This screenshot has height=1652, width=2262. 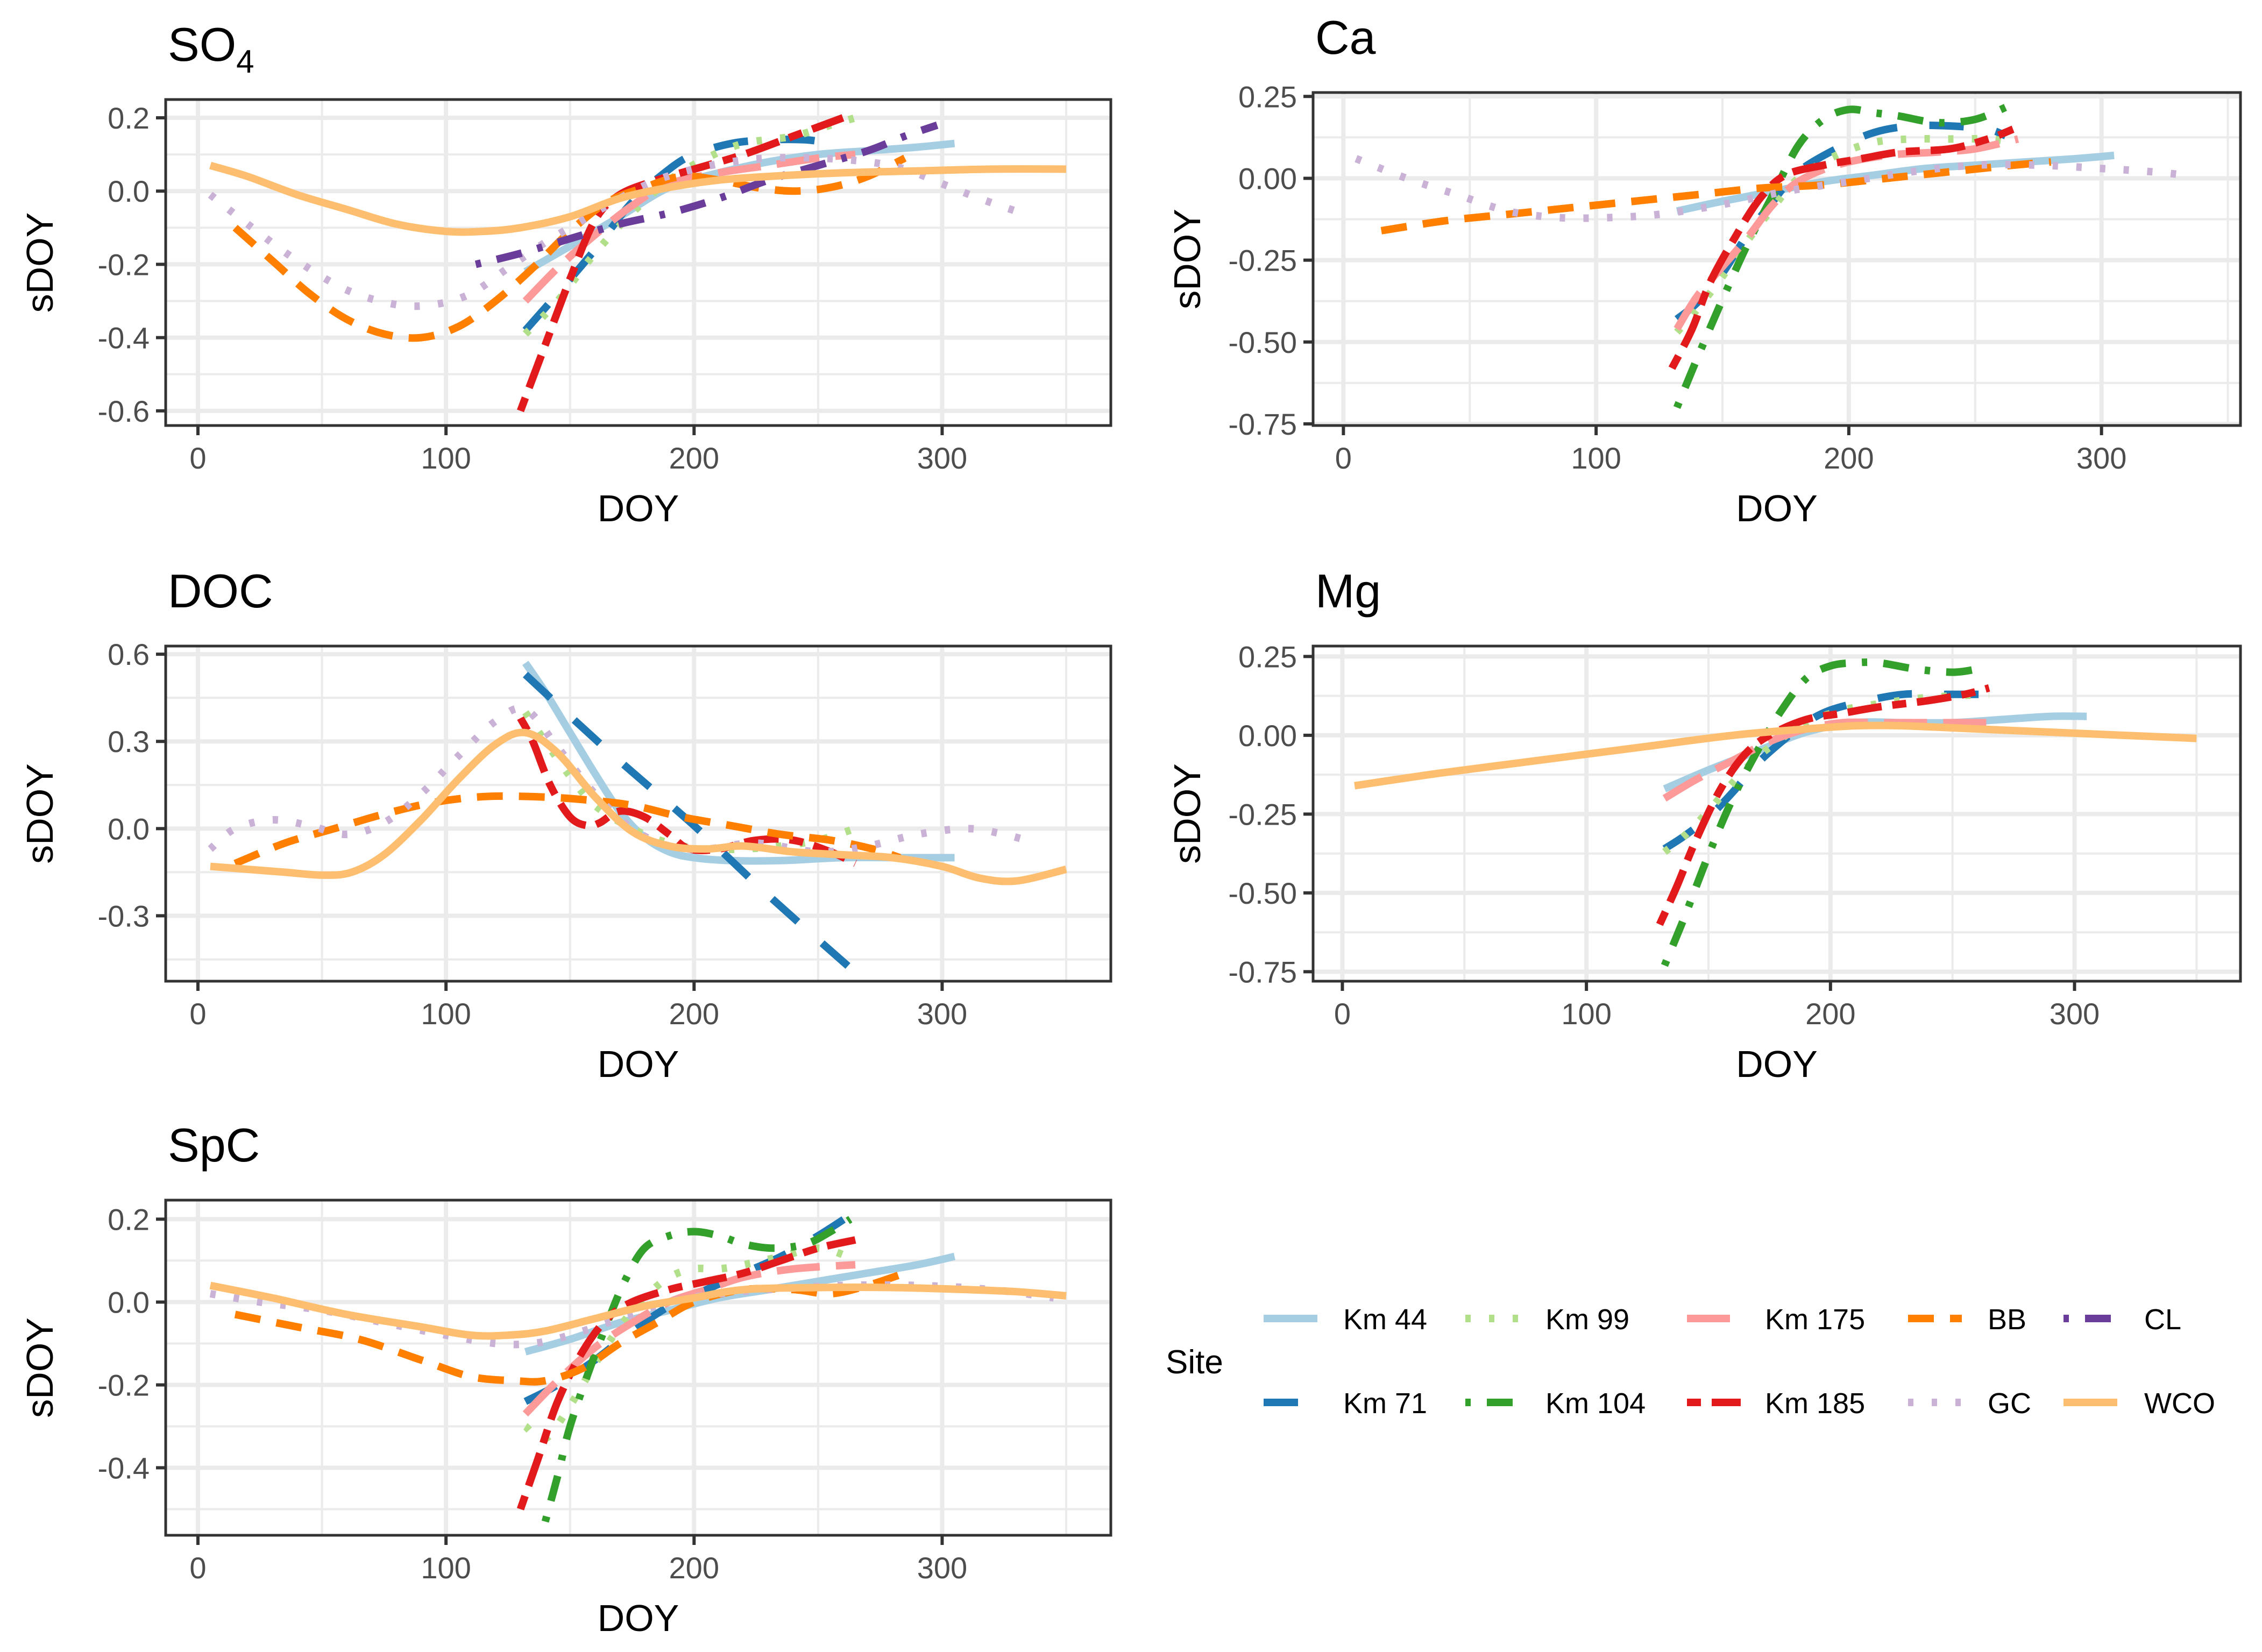 I want to click on y-tick-label: -0.4, so click(x=124, y=1468).